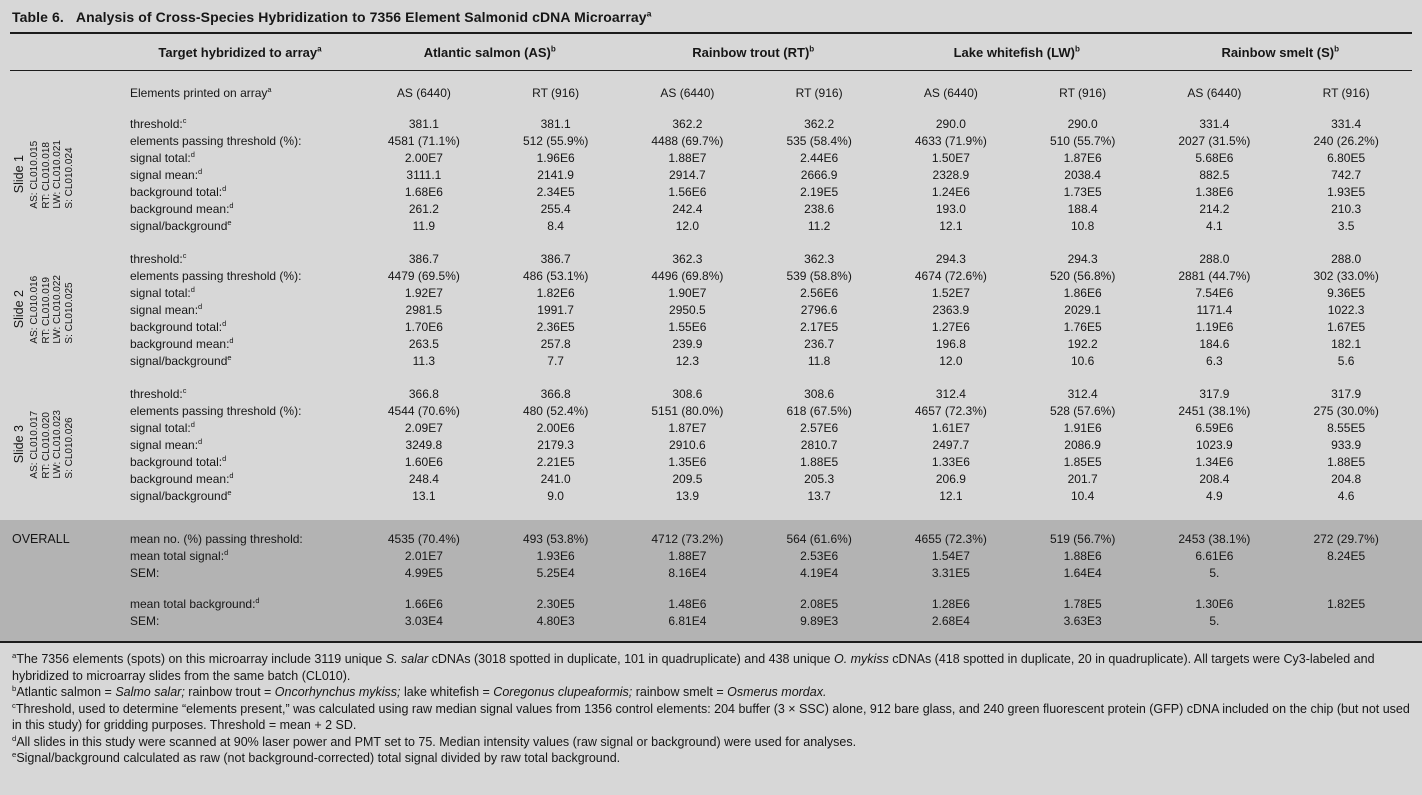 This screenshot has height=795, width=1422. I want to click on data-cell: 2810.7, so click(819, 444).